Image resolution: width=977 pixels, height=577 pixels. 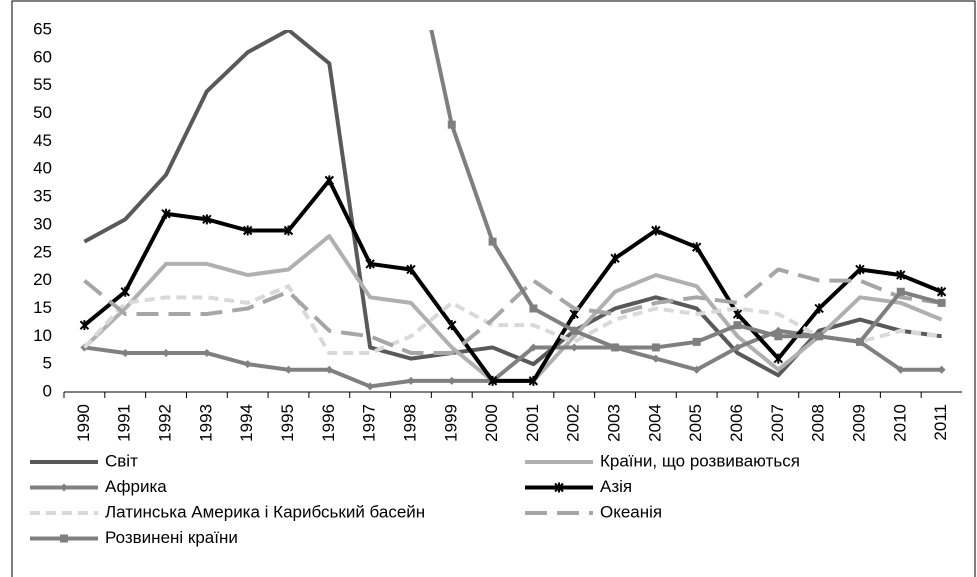 I want to click on x-tick-label: 1994, so click(x=246, y=423).